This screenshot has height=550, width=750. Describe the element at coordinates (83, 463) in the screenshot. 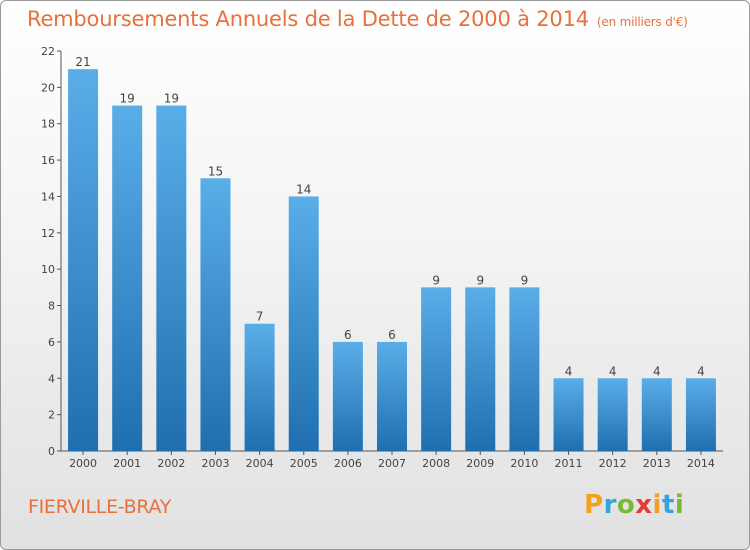

I see `x-tick-label: 2000` at that location.